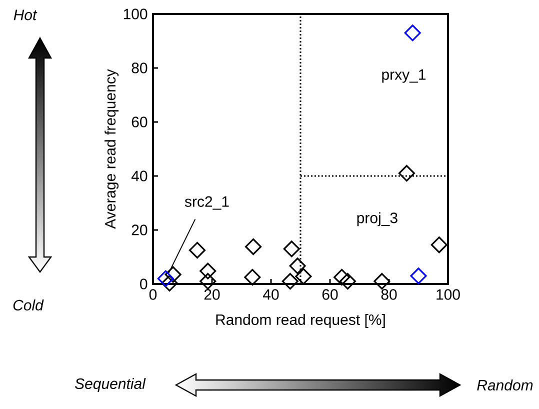 This screenshot has height=409, width=539. Describe the element at coordinates (389, 294) in the screenshot. I see `x-tick-label: 80` at that location.